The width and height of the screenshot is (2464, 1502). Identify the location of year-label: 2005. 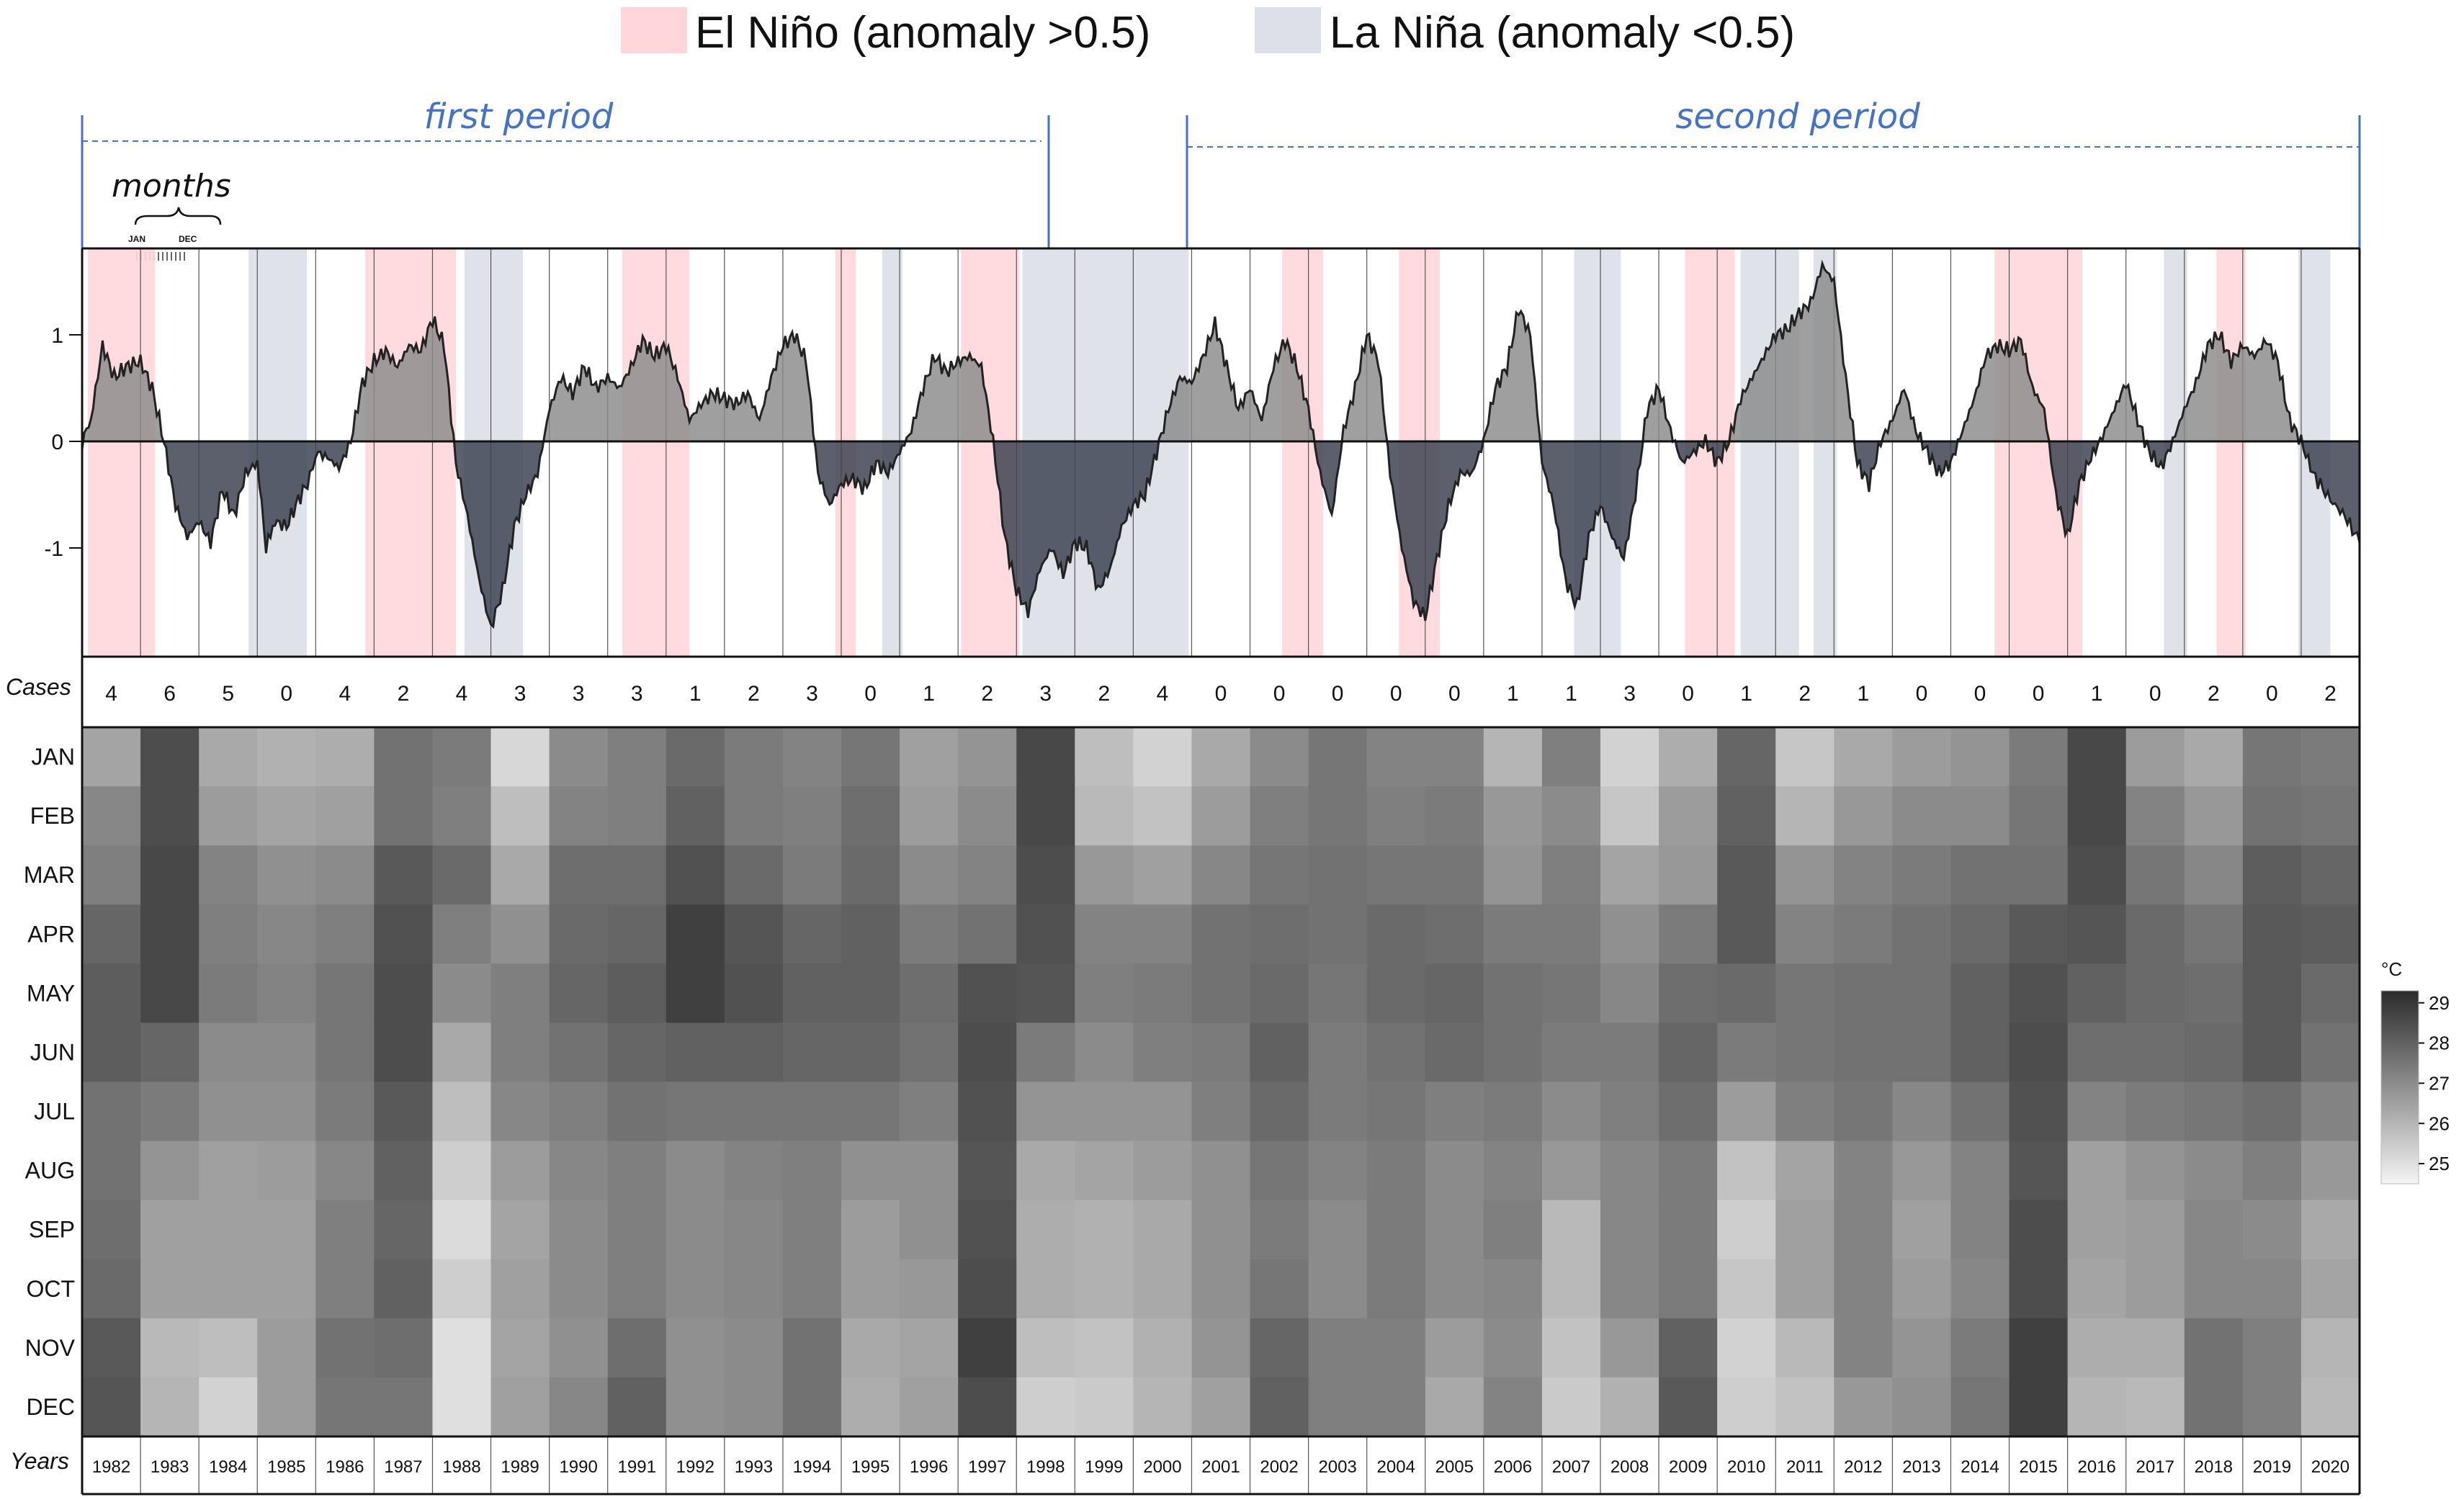
(1454, 1467).